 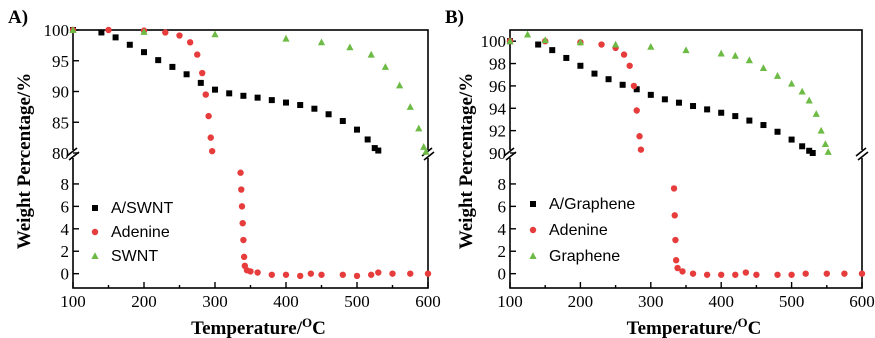 I want to click on axis-break-gap, so click(x=510, y=154).